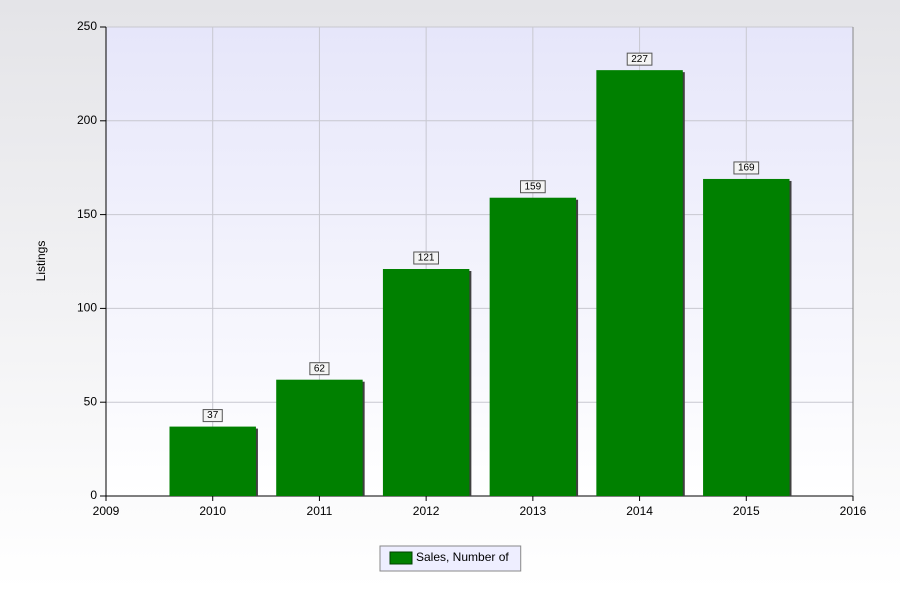 This screenshot has height=595, width=900. What do you see at coordinates (401, 558) in the screenshot?
I see `legend-swatch` at bounding box center [401, 558].